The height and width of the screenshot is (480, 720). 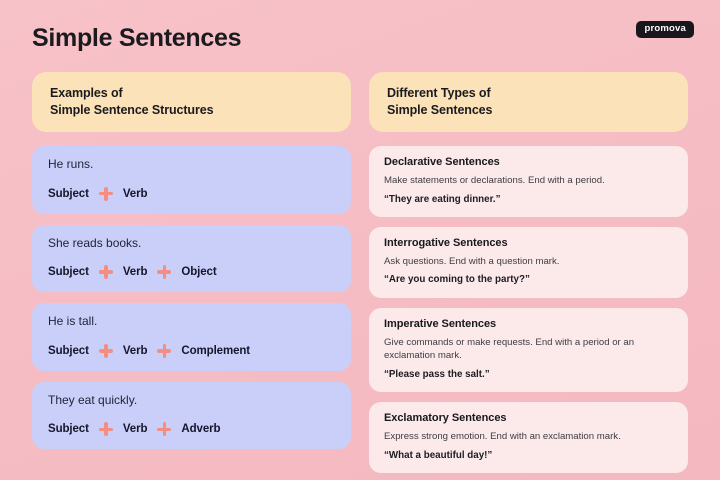 I want to click on left-header-line-2: Simple Sentence Structures, so click(x=132, y=109).